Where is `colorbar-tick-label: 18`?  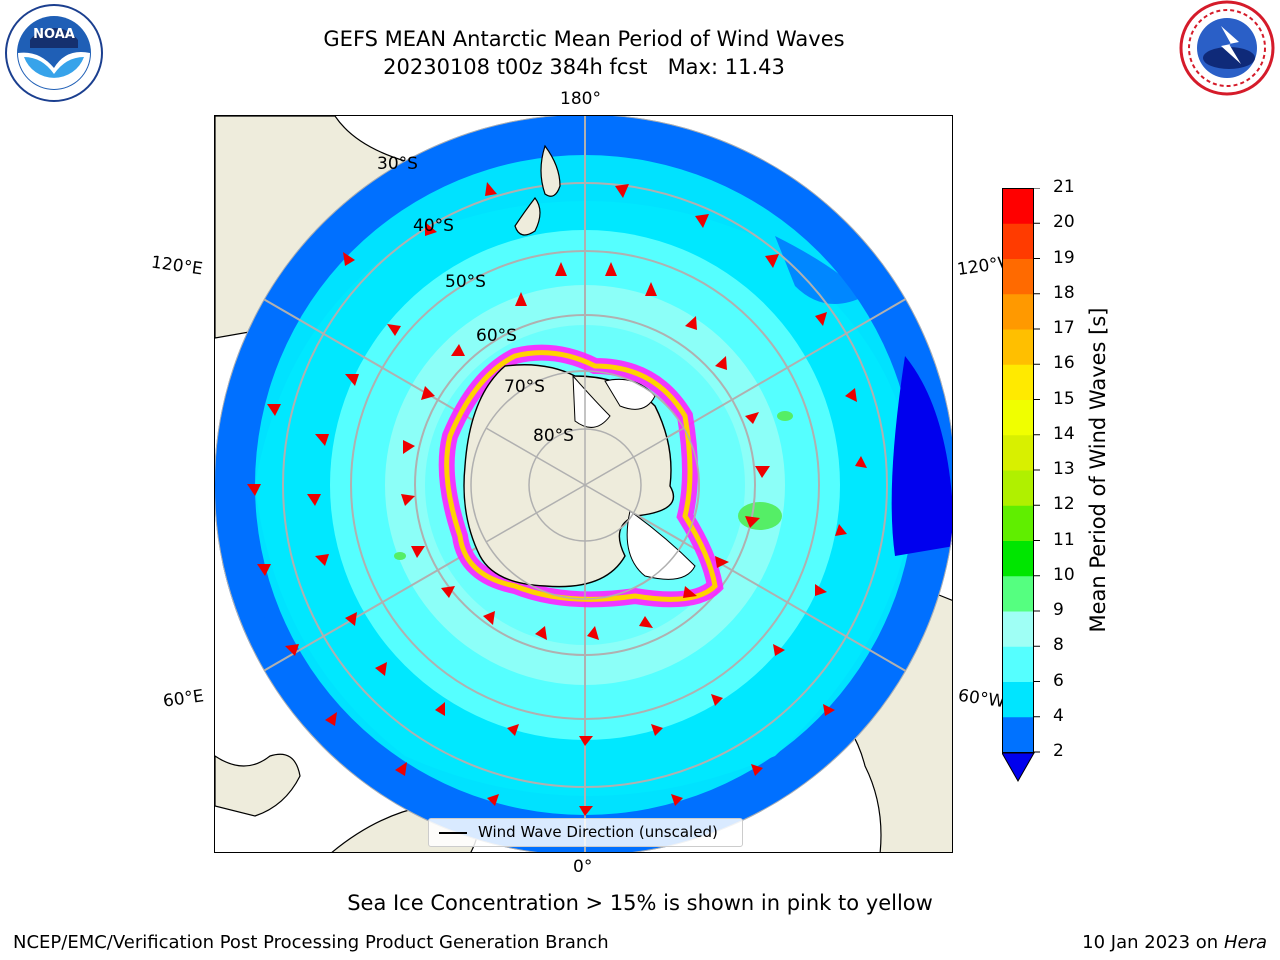
colorbar-tick-label: 18 is located at coordinates (1064, 292).